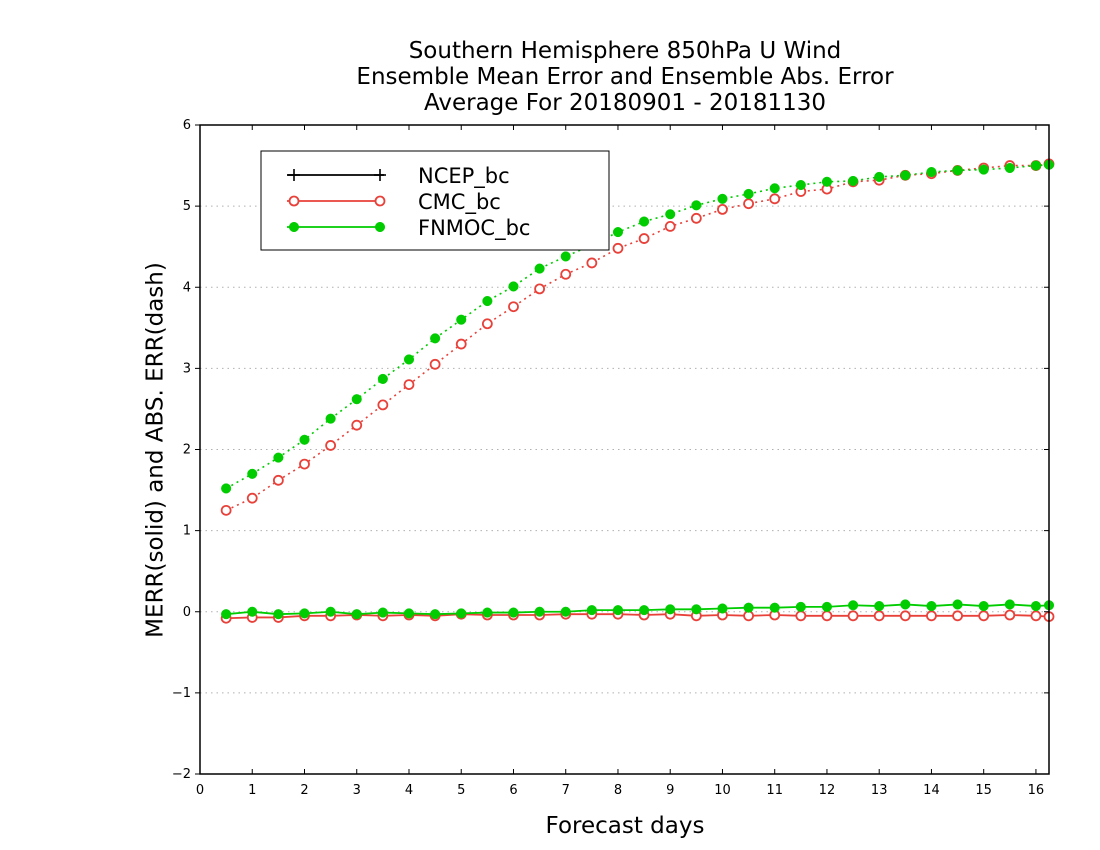 The width and height of the screenshot is (1100, 850). I want to click on x-tick-label: 5, so click(461, 790).